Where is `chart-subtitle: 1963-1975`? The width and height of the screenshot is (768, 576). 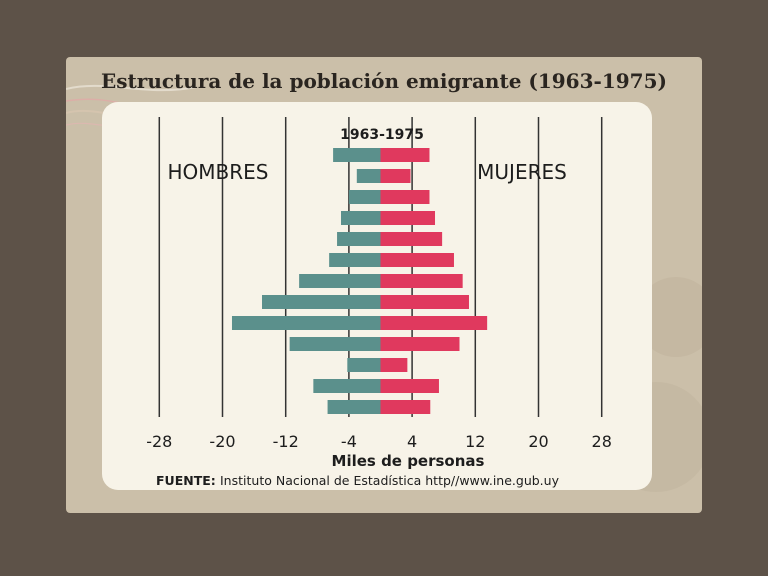
chart-subtitle: 1963-1975 is located at coordinates (382, 135).